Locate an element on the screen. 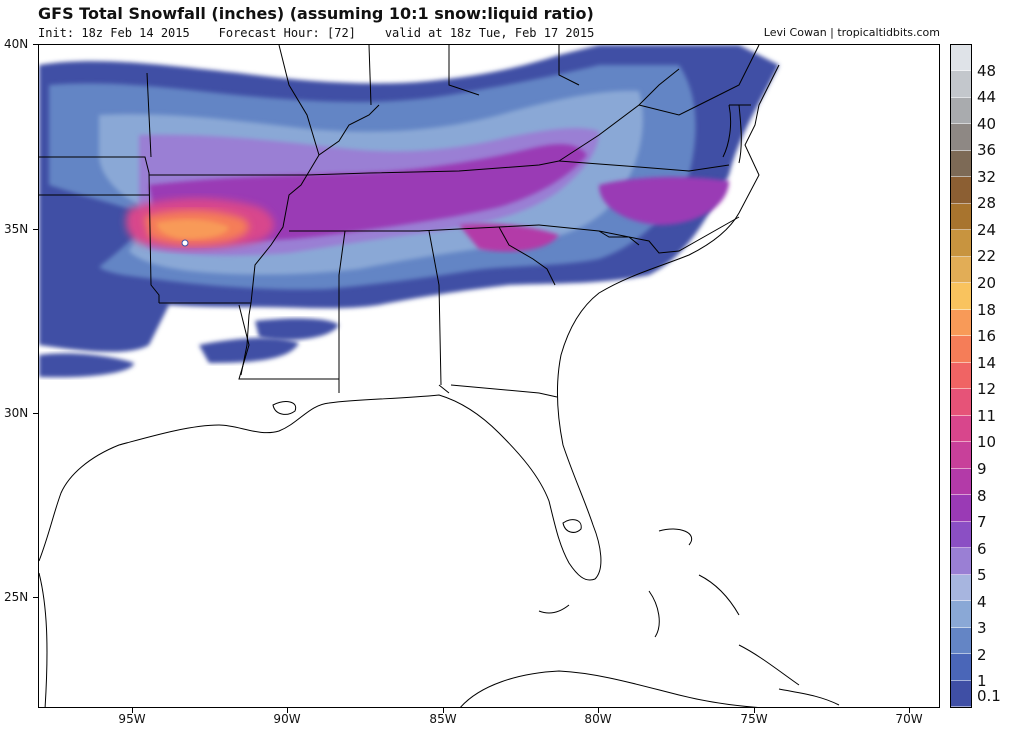 The image size is (1024, 734). init-time: Init: 18z Feb 14 2015 is located at coordinates (114, 33).